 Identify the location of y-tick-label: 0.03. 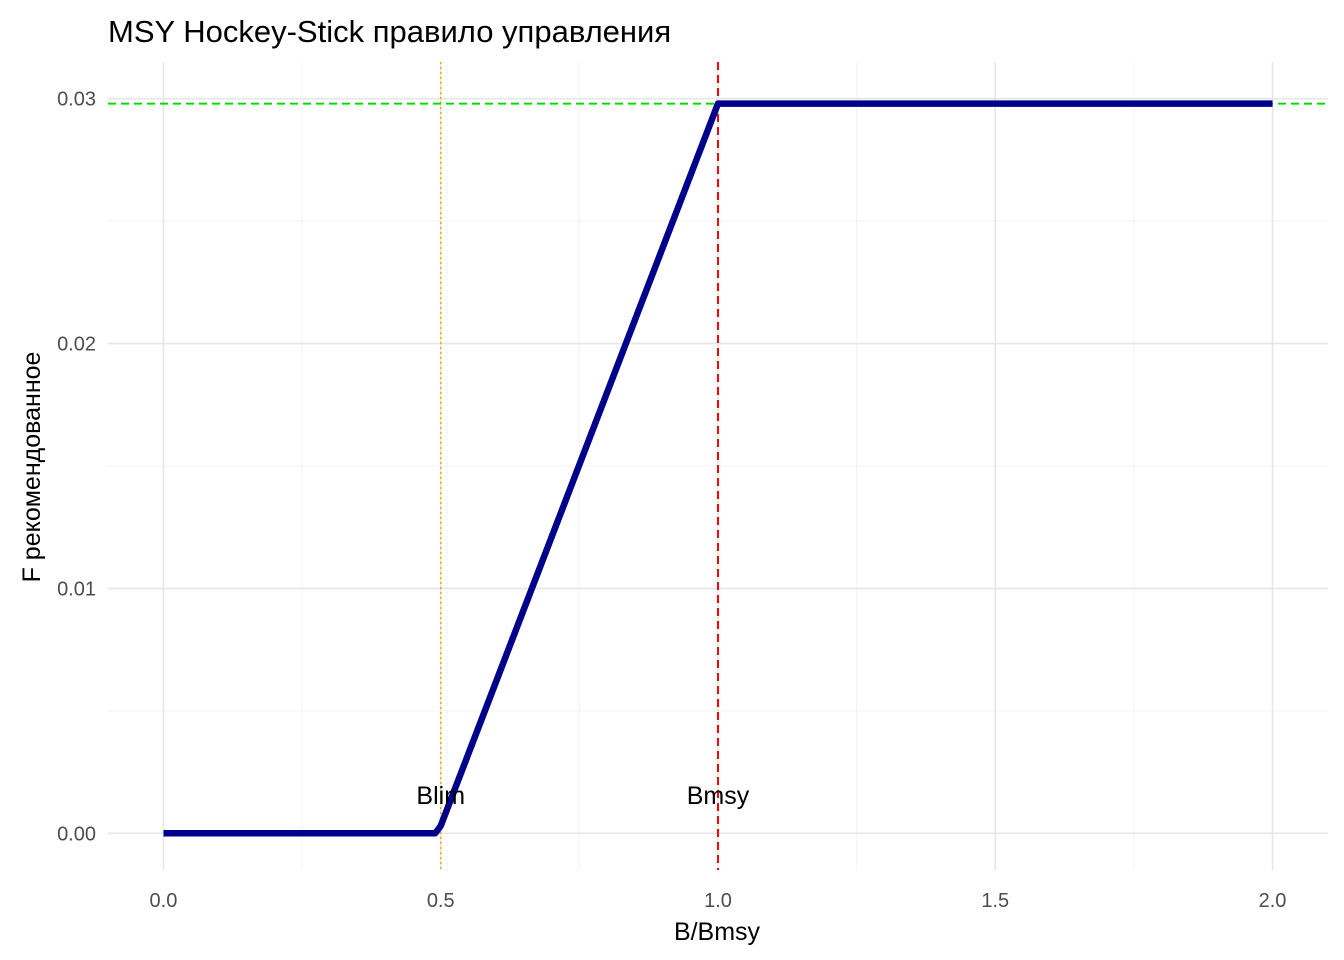
(76, 100).